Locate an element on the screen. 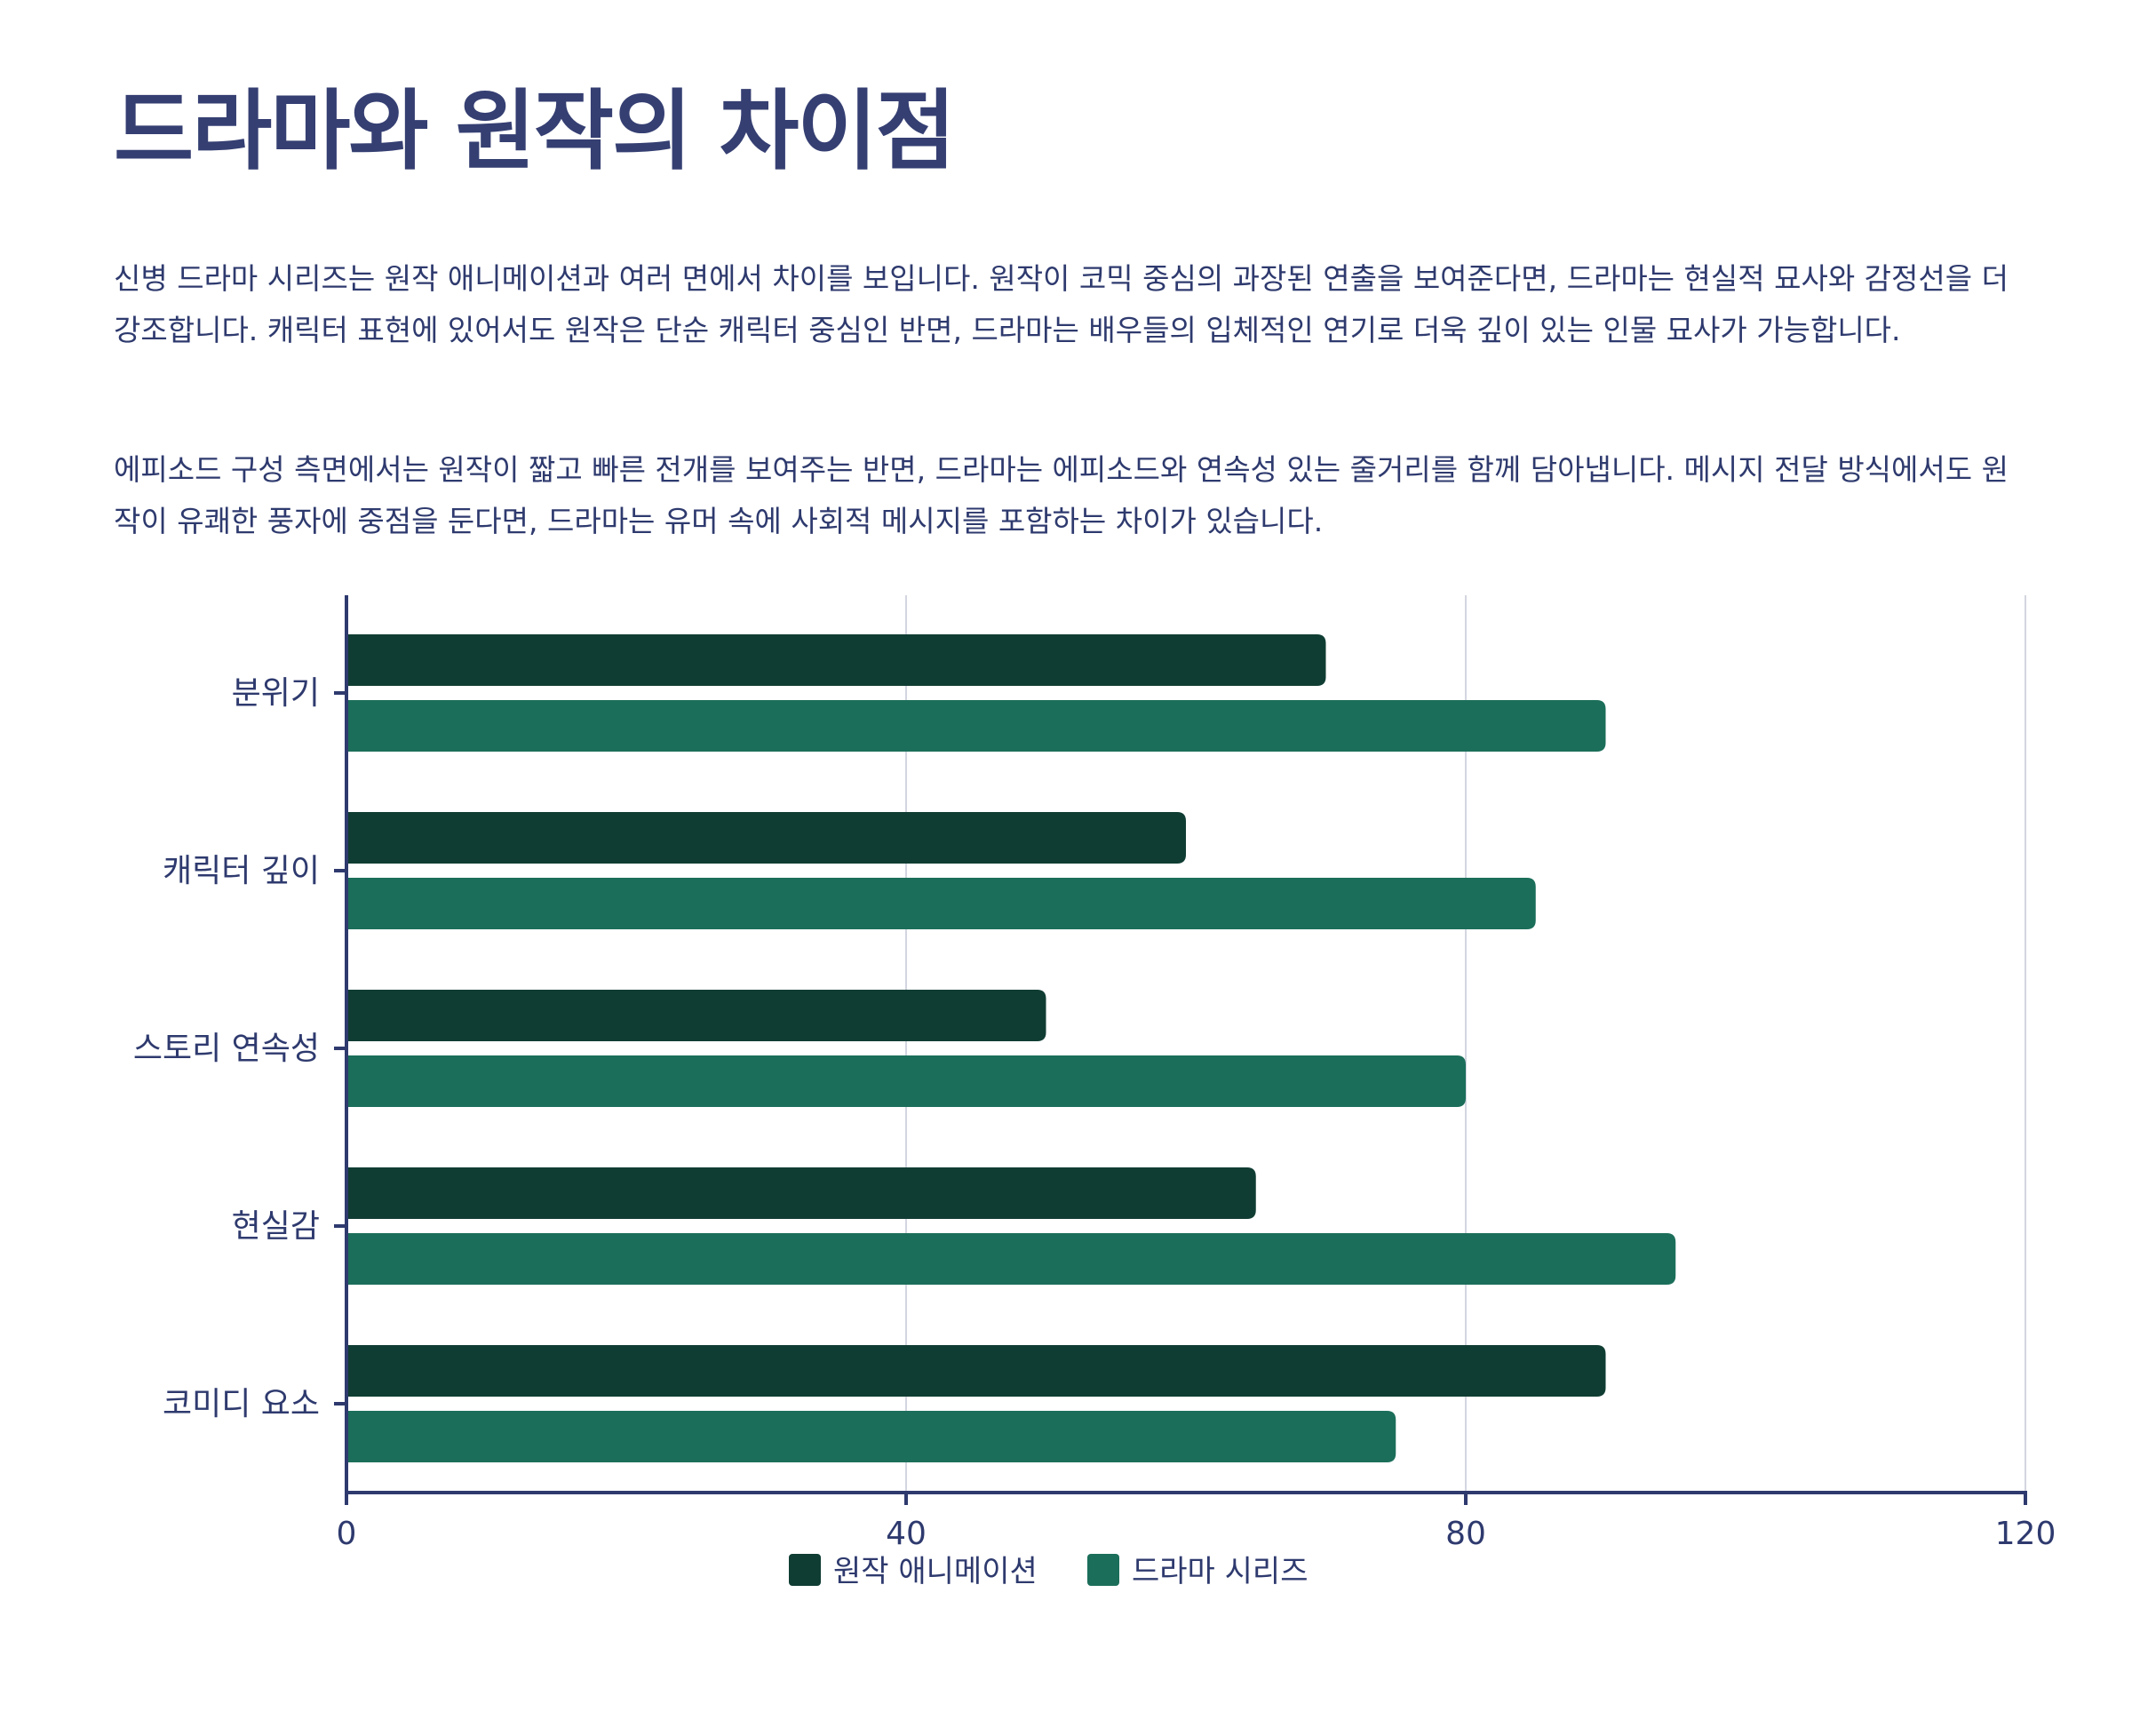 This screenshot has width=2132, height=1736. category-label: 분위기 is located at coordinates (276, 693).